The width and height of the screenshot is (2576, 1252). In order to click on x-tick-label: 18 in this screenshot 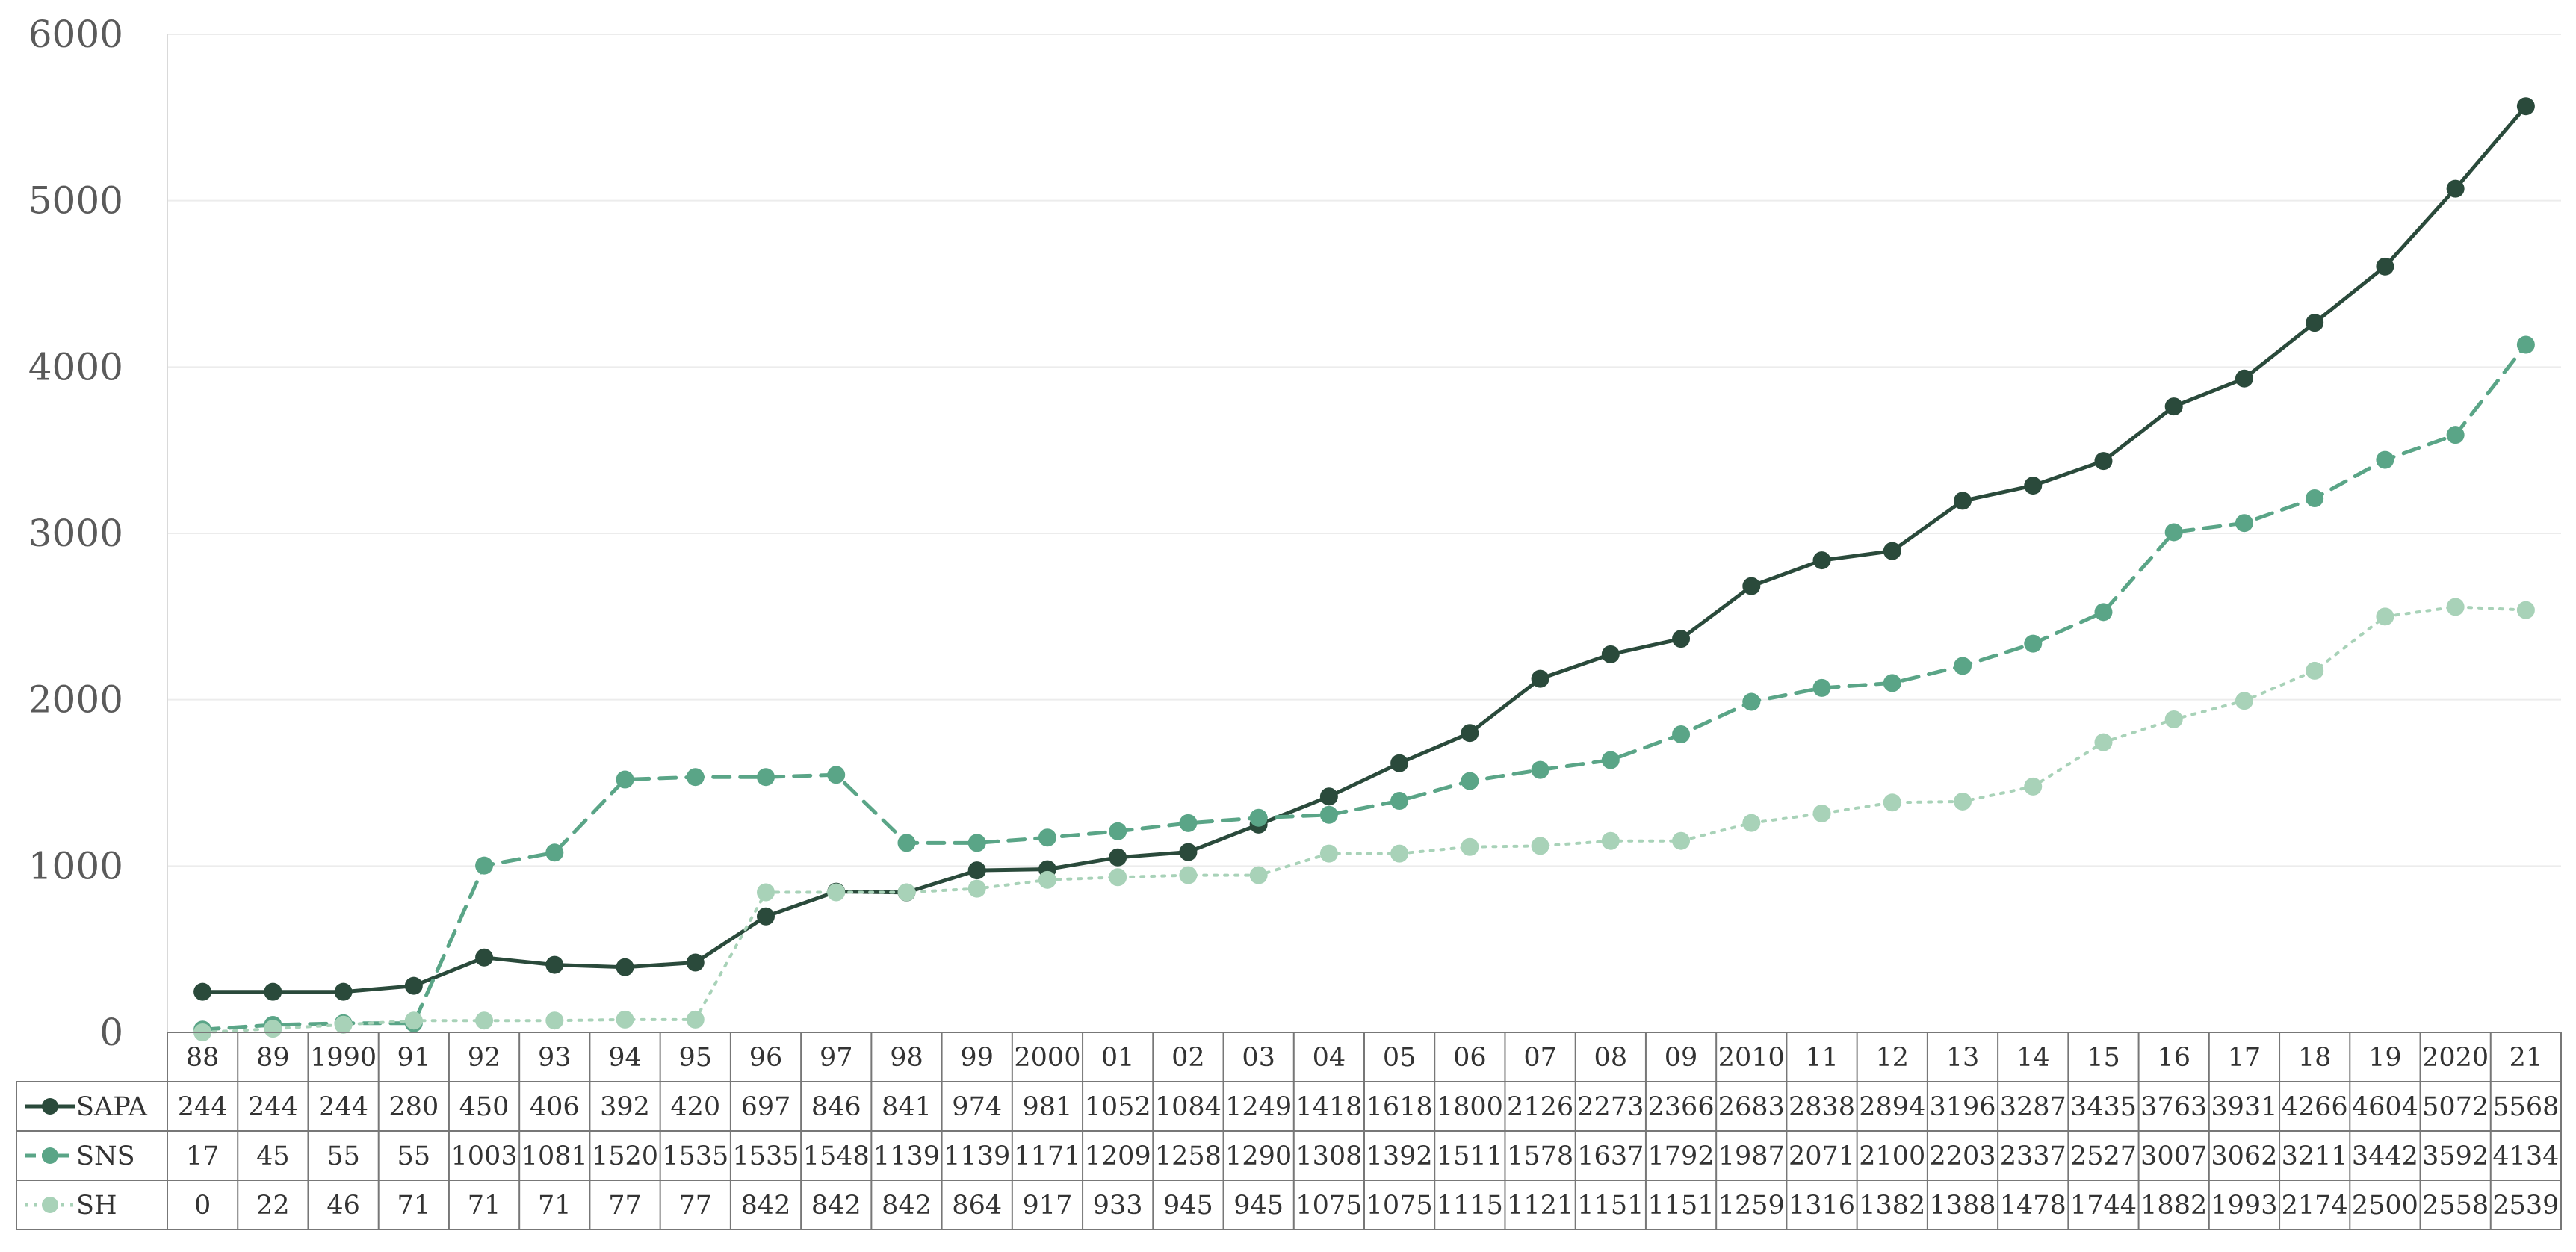, I will do `click(2315, 1058)`.